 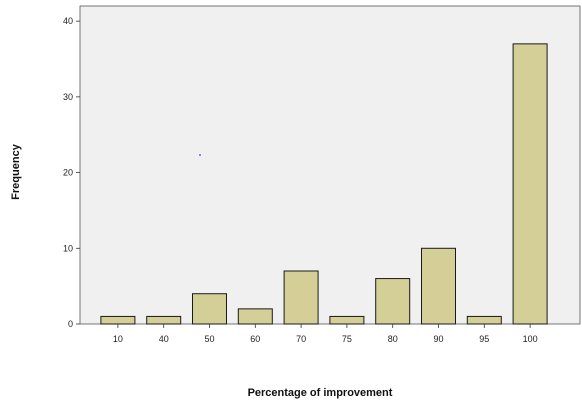 What do you see at coordinates (164, 339) in the screenshot?
I see `x-tick-label: 40` at bounding box center [164, 339].